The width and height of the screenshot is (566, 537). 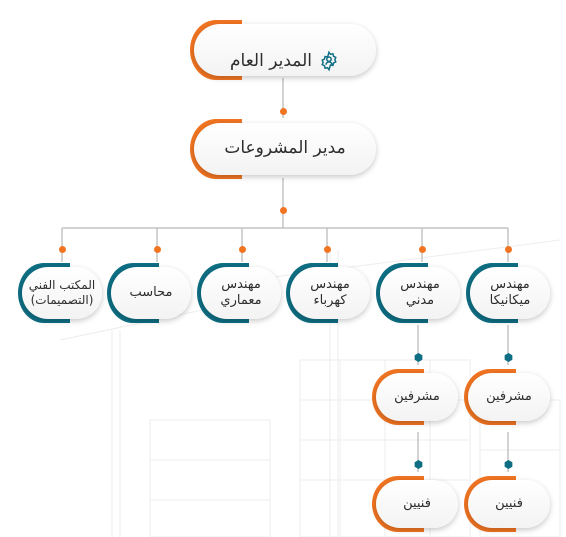 What do you see at coordinates (271, 60) in the screenshot?
I see `node-general-manager-label: المدير العام` at bounding box center [271, 60].